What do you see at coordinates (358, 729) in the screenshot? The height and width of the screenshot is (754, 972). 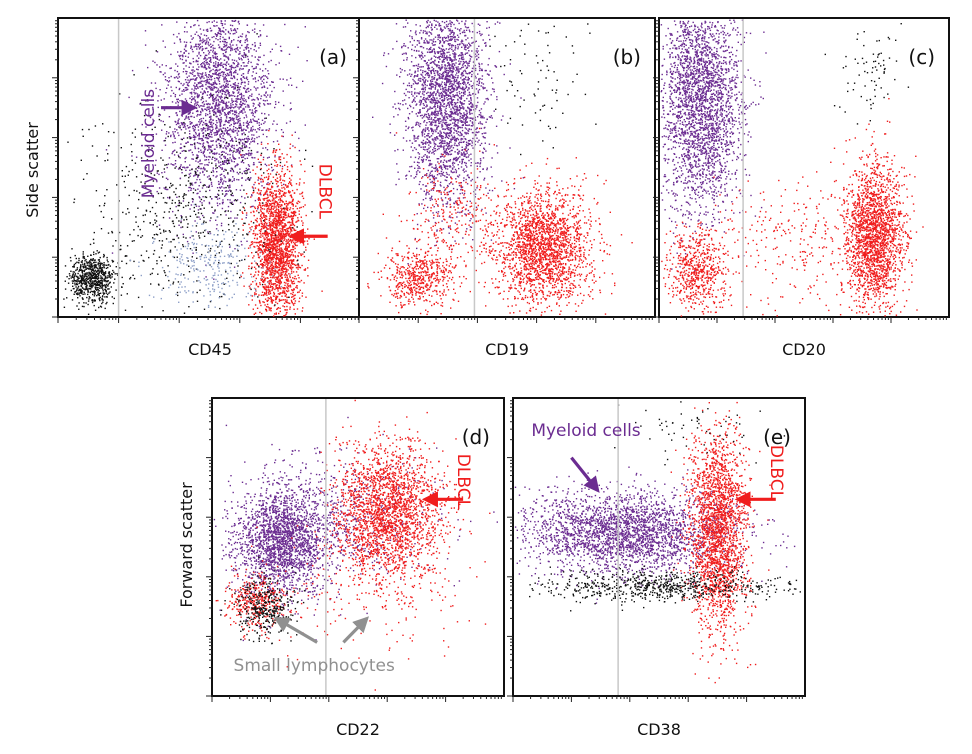 I see `x-axis-label: CD22` at bounding box center [358, 729].